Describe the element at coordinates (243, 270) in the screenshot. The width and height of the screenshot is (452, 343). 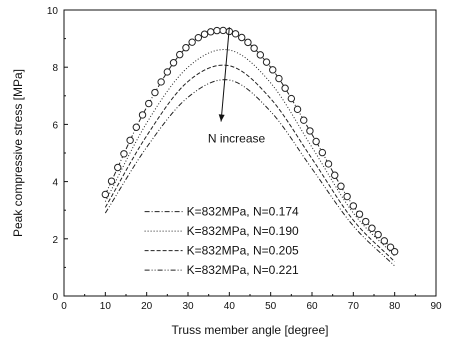
I see `legend-label-4: K=832MPa, N=0.221` at that location.